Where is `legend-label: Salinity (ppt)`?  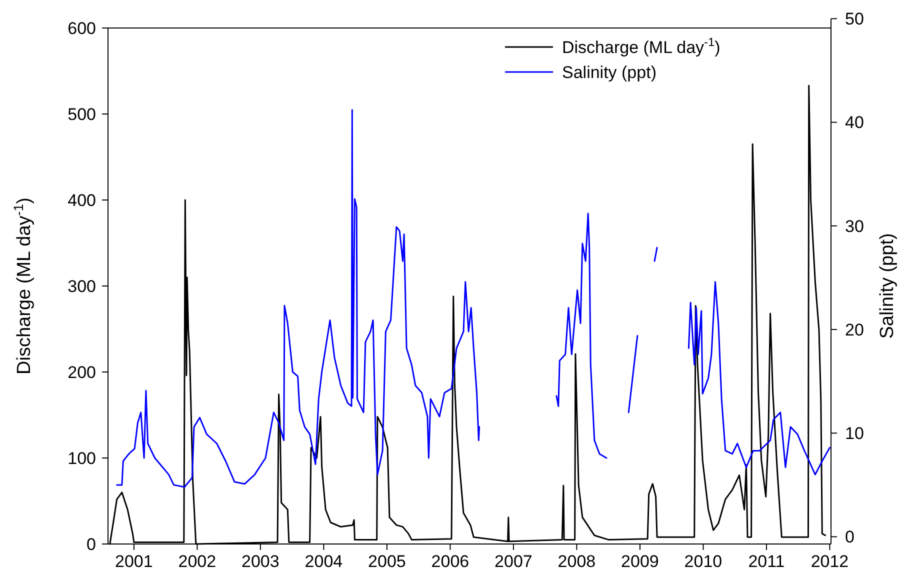 legend-label: Salinity (ppt) is located at coordinates (609, 72).